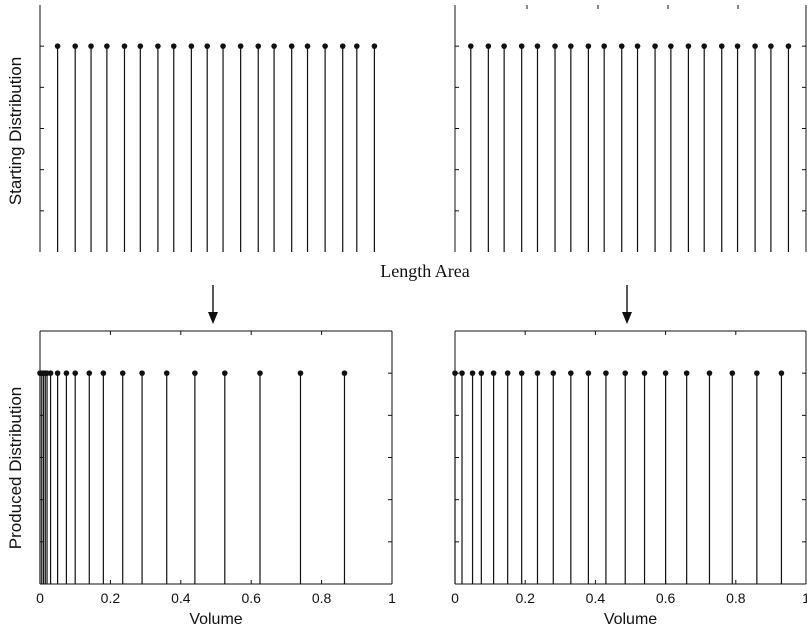  I want to click on arrow-left, so click(213, 304).